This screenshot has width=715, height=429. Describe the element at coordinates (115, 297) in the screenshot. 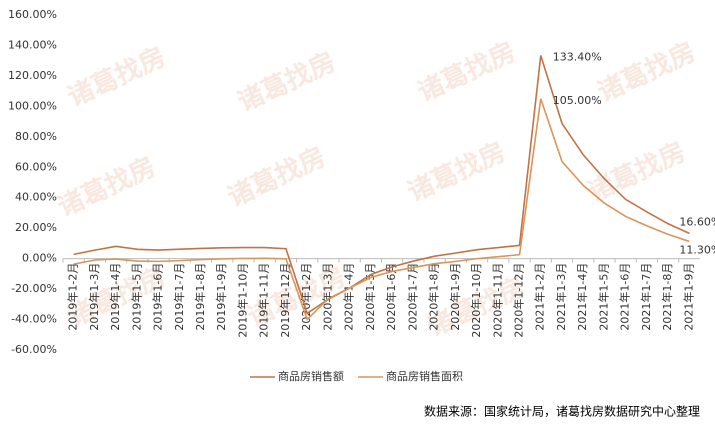

I see `x-tick-label: 2019年1-4月` at that location.